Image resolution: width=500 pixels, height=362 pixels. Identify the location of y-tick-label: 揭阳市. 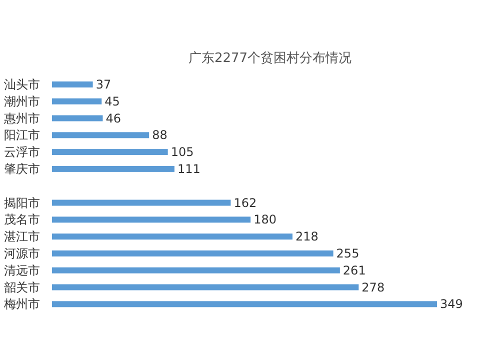
(22, 203).